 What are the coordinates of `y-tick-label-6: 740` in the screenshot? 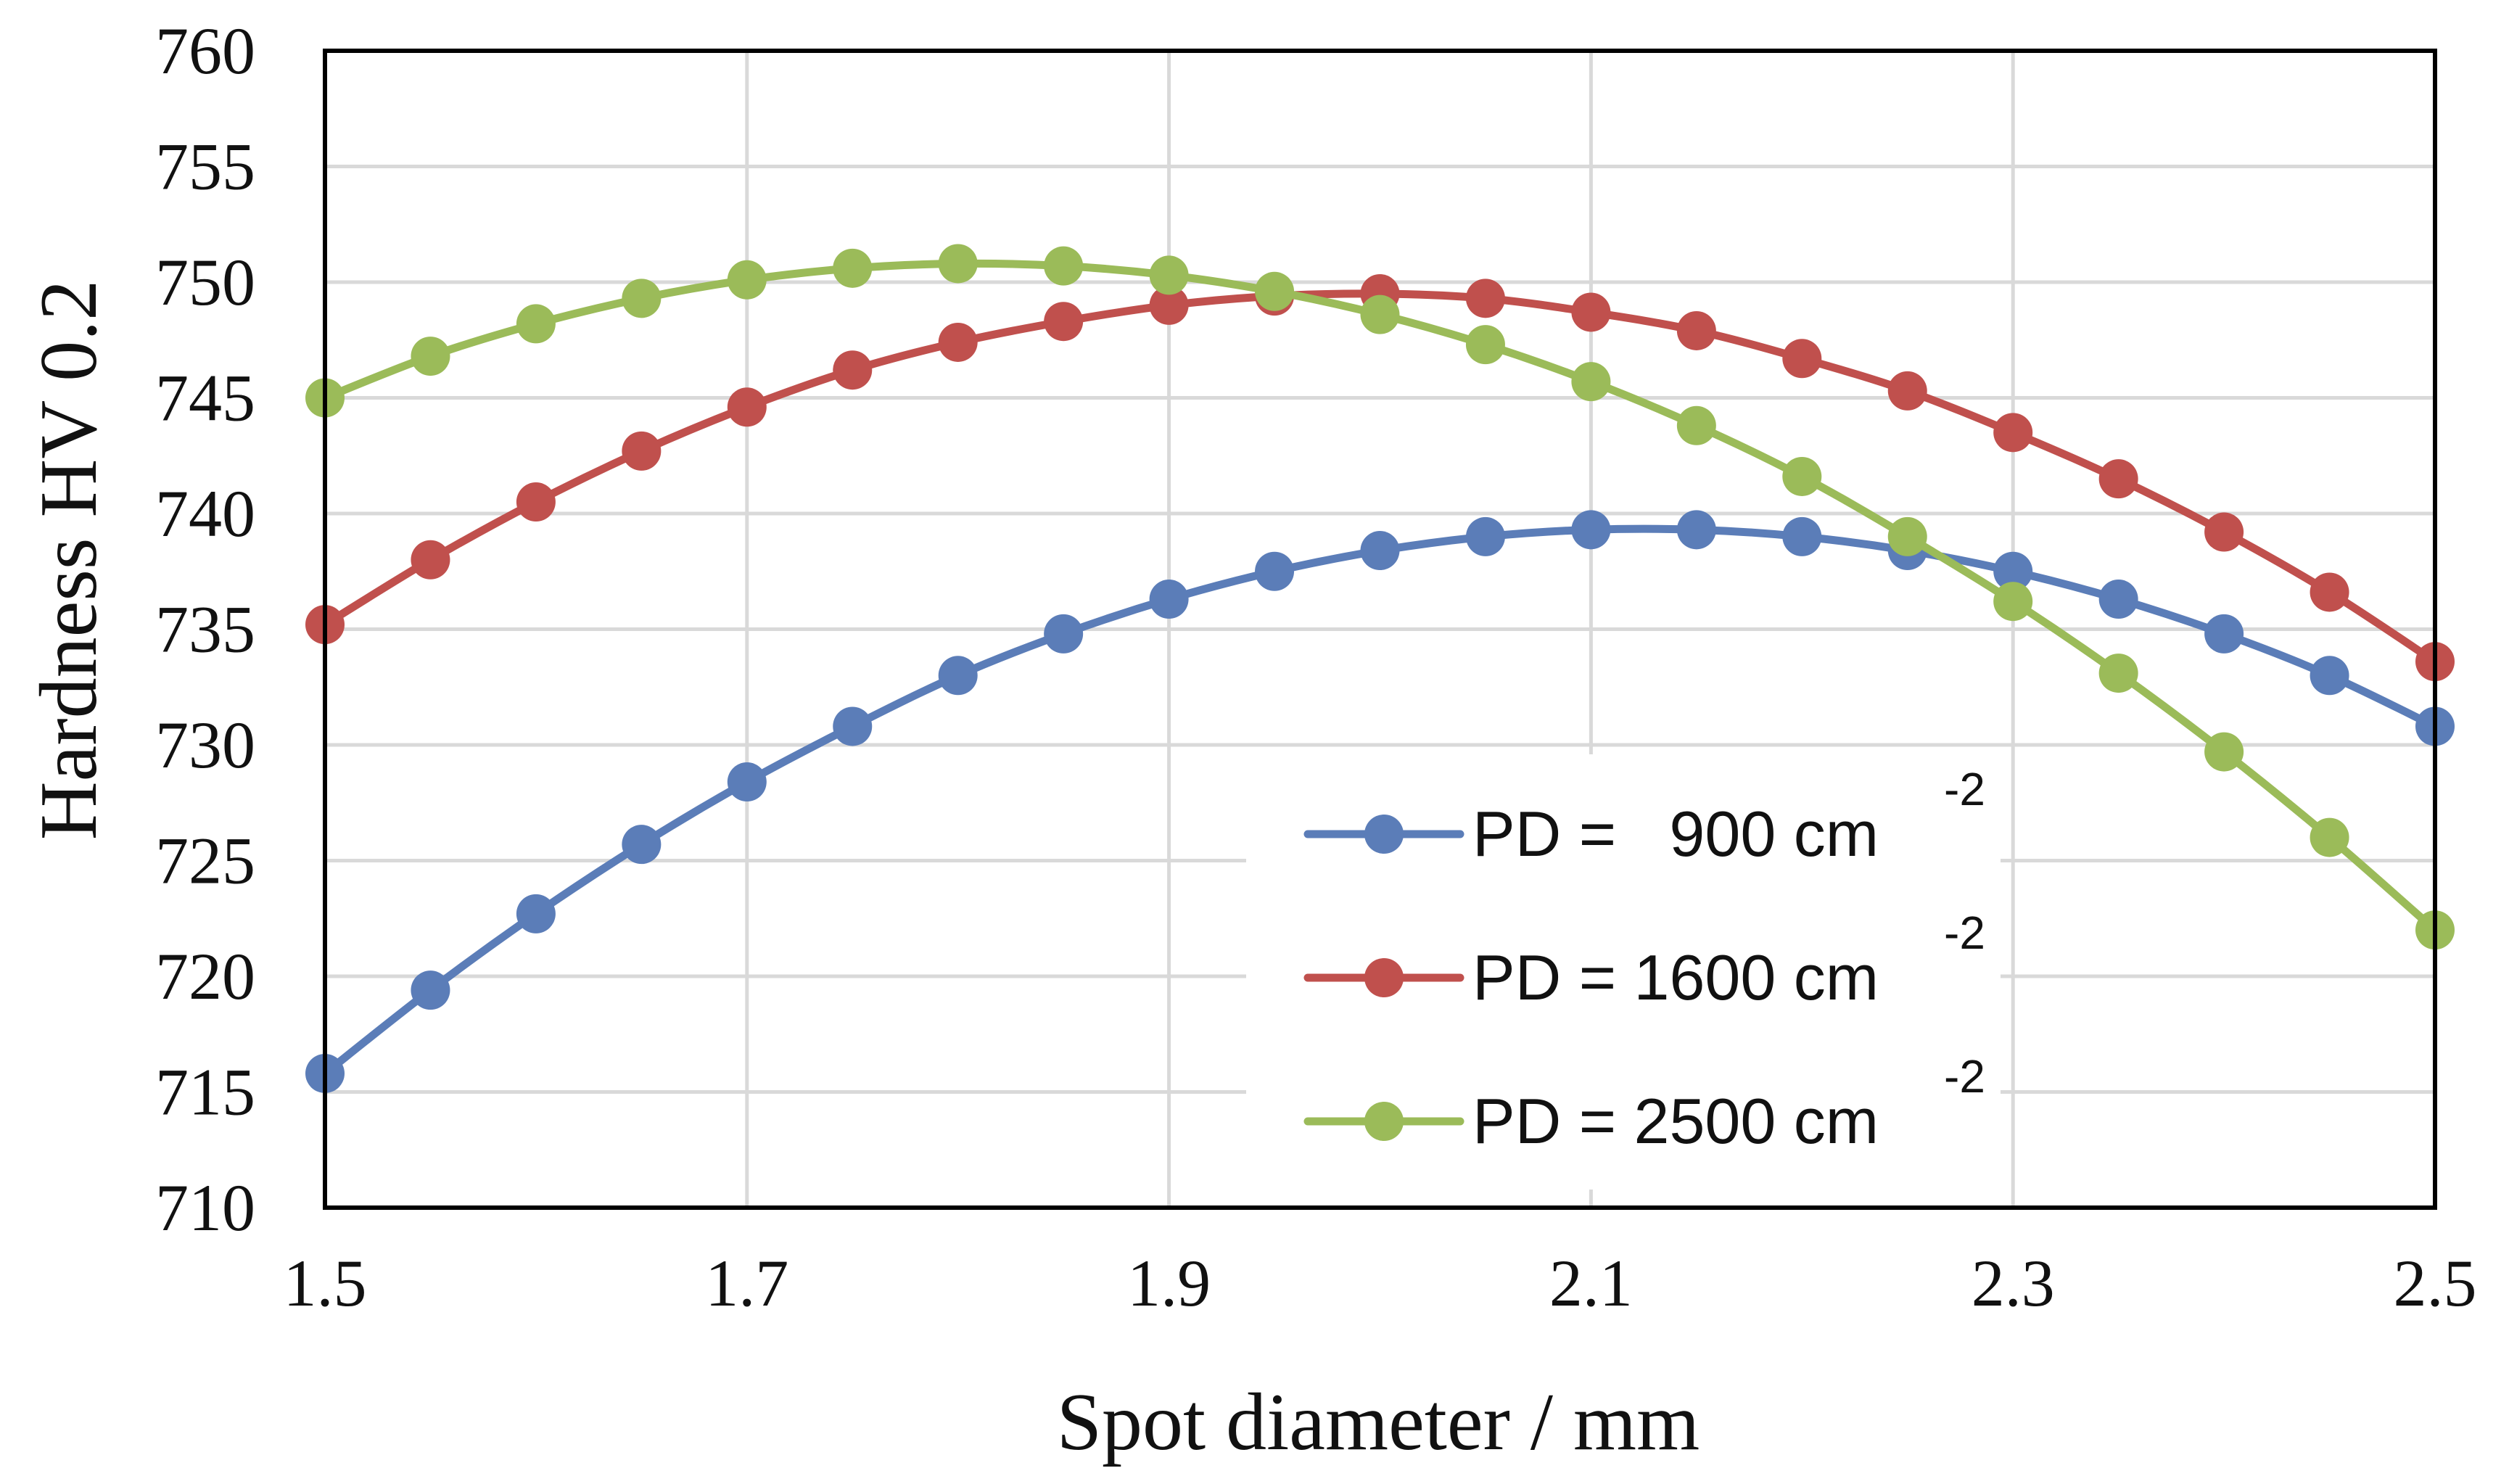 It's located at (205, 514).